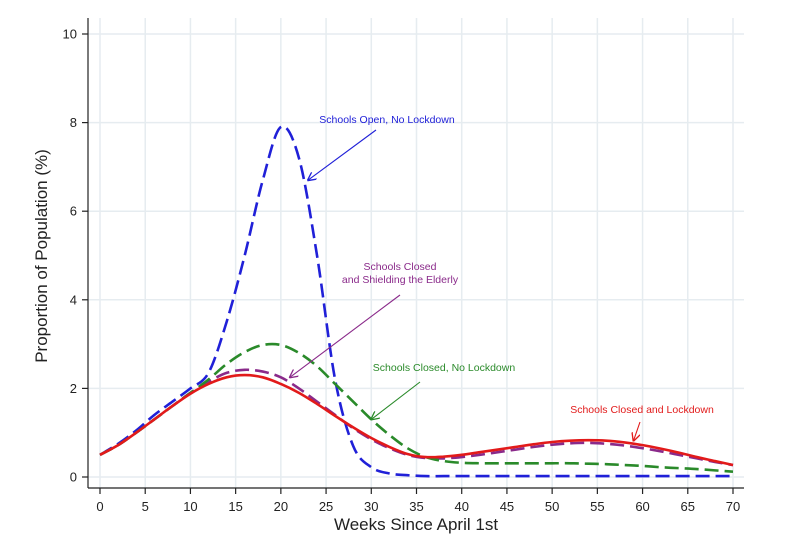 Image resolution: width=804 pixels, height=547 pixels. What do you see at coordinates (416, 506) in the screenshot?
I see `x-tick-label: 35` at bounding box center [416, 506].